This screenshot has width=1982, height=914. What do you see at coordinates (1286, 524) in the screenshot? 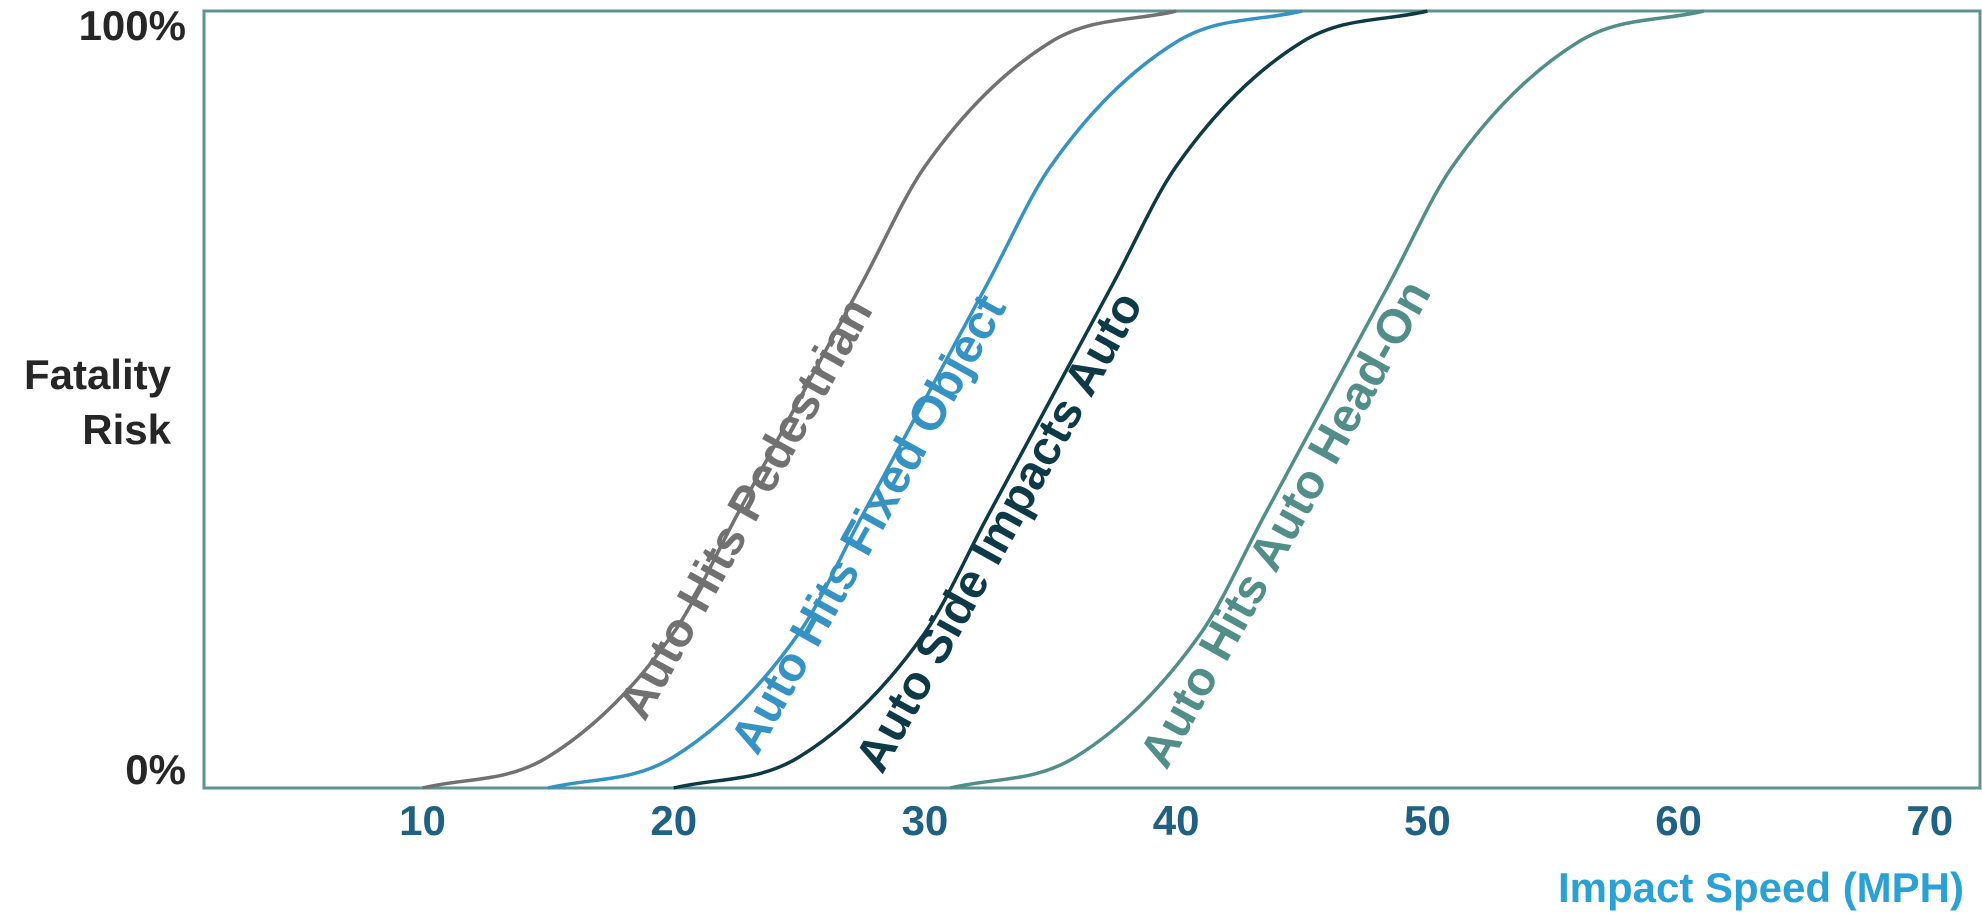
I see `series-label-4: Auto Hits Auto Head-On` at bounding box center [1286, 524].